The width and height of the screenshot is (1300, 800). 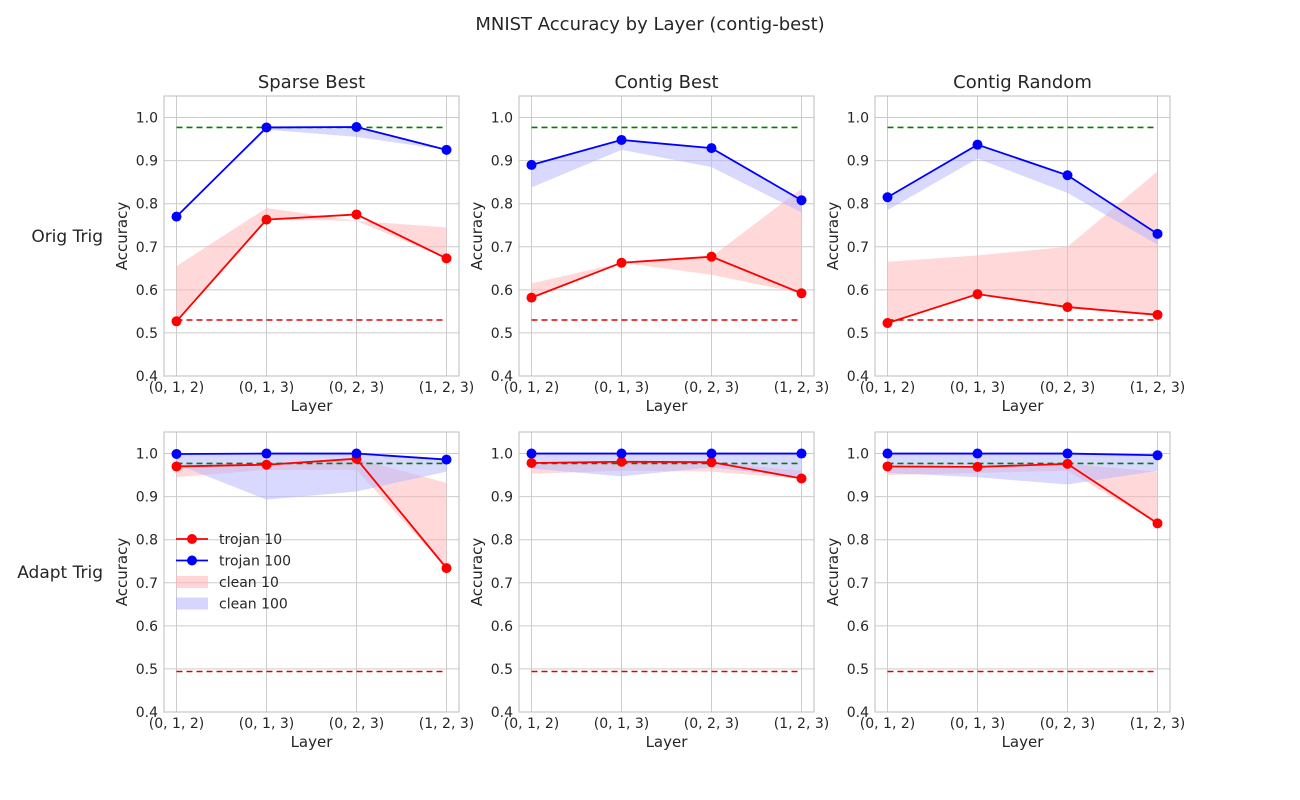 I want to click on row-label-adapt-trig: Adapt Trig, so click(x=60, y=573).